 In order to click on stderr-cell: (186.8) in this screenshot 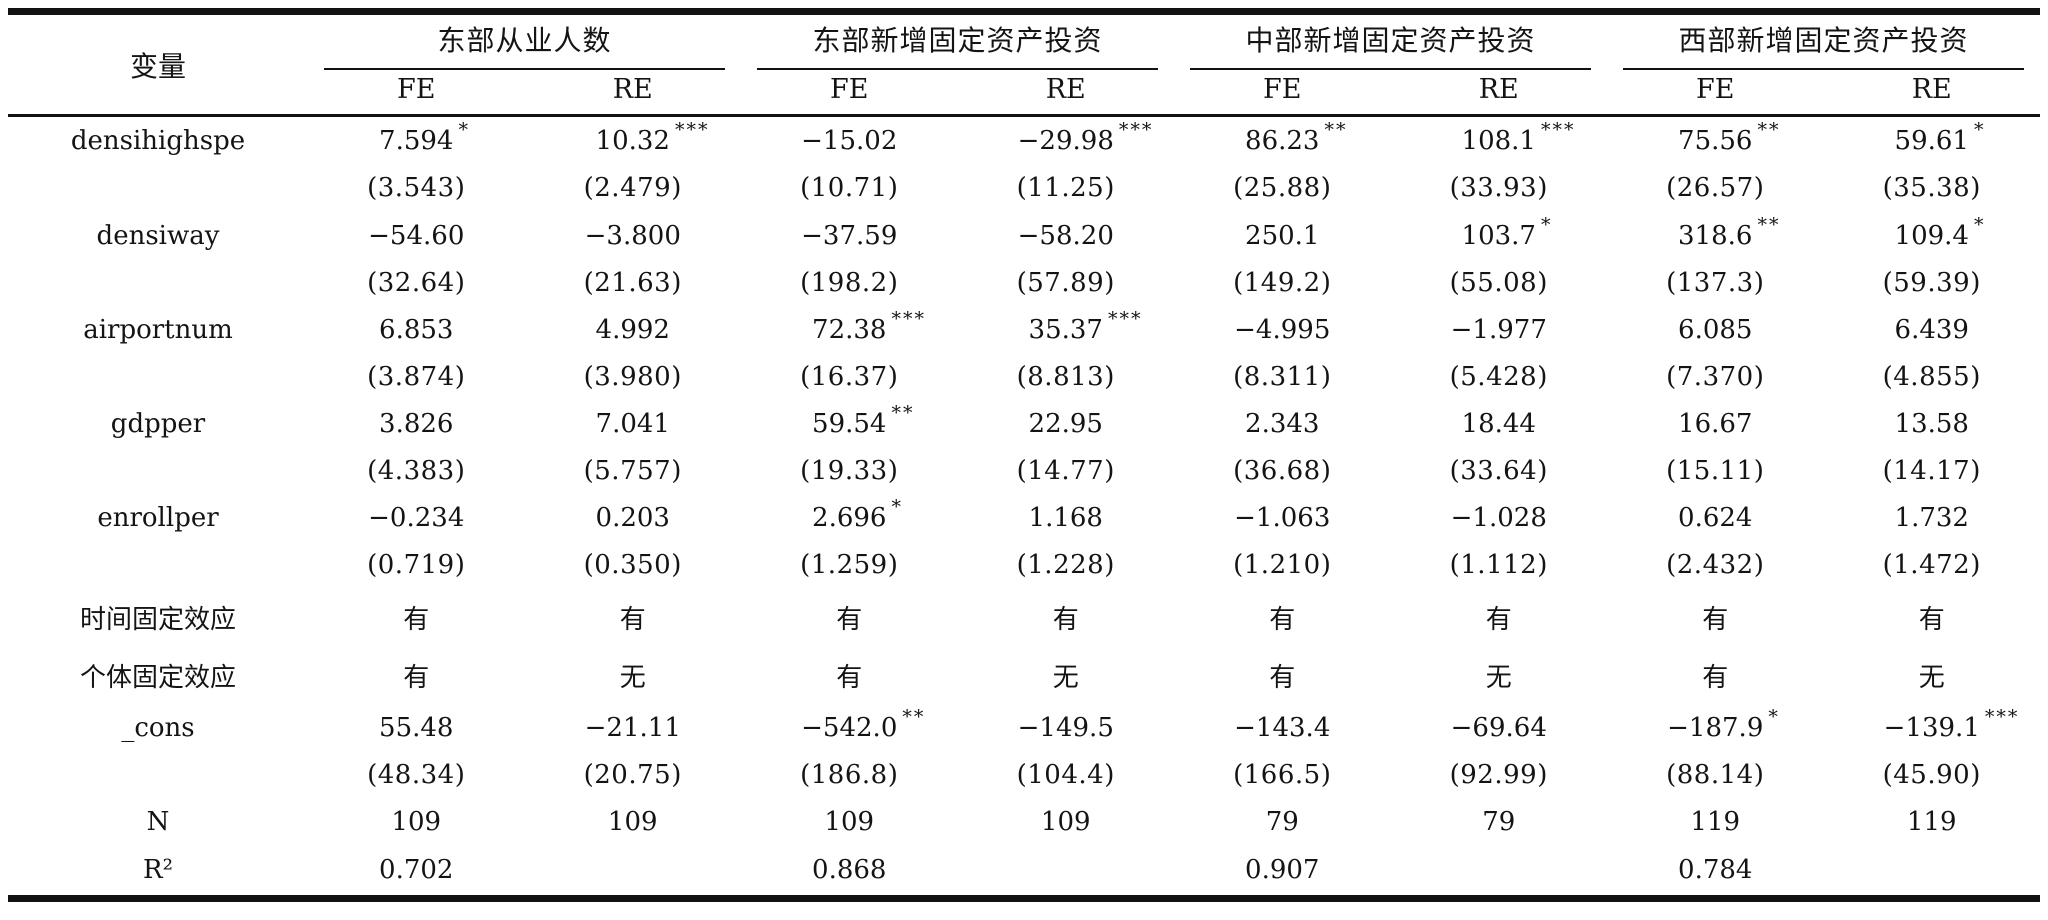, I will do `click(849, 775)`.